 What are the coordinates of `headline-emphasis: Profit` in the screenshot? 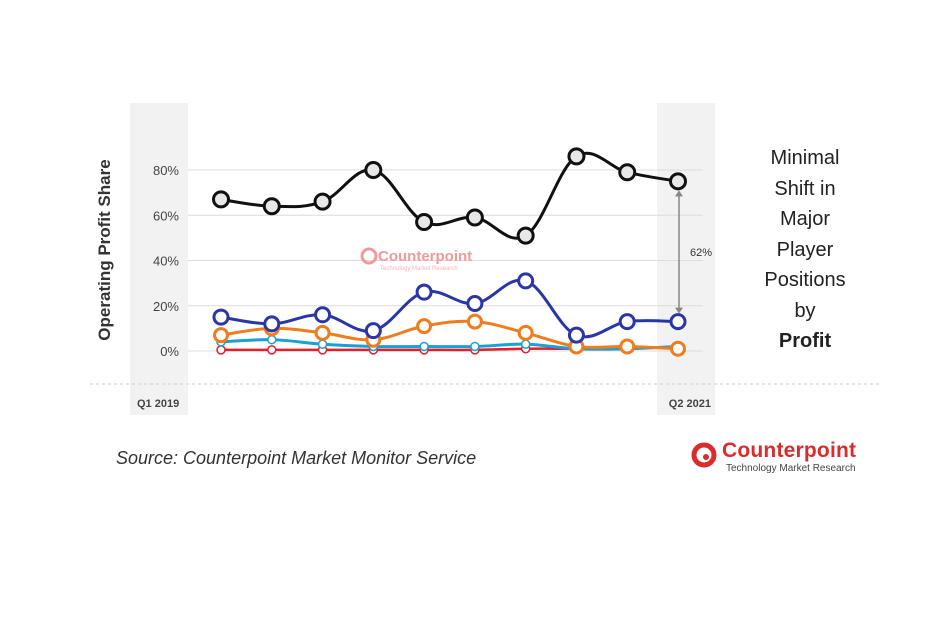 It's located at (805, 341).